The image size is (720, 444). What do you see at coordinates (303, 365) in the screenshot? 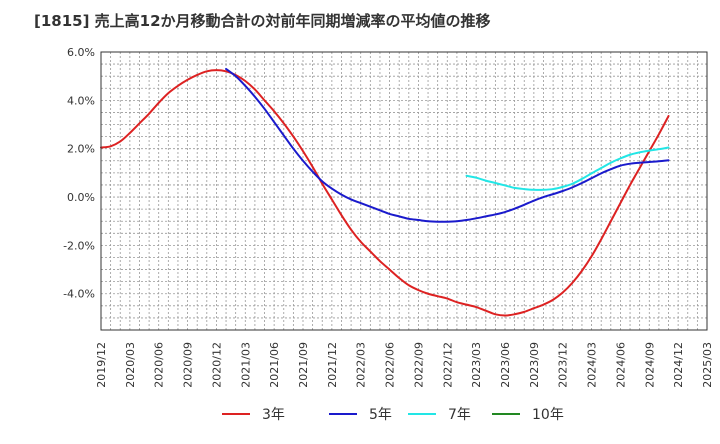
I see `x-tick-label: 2021/09` at bounding box center [303, 365].